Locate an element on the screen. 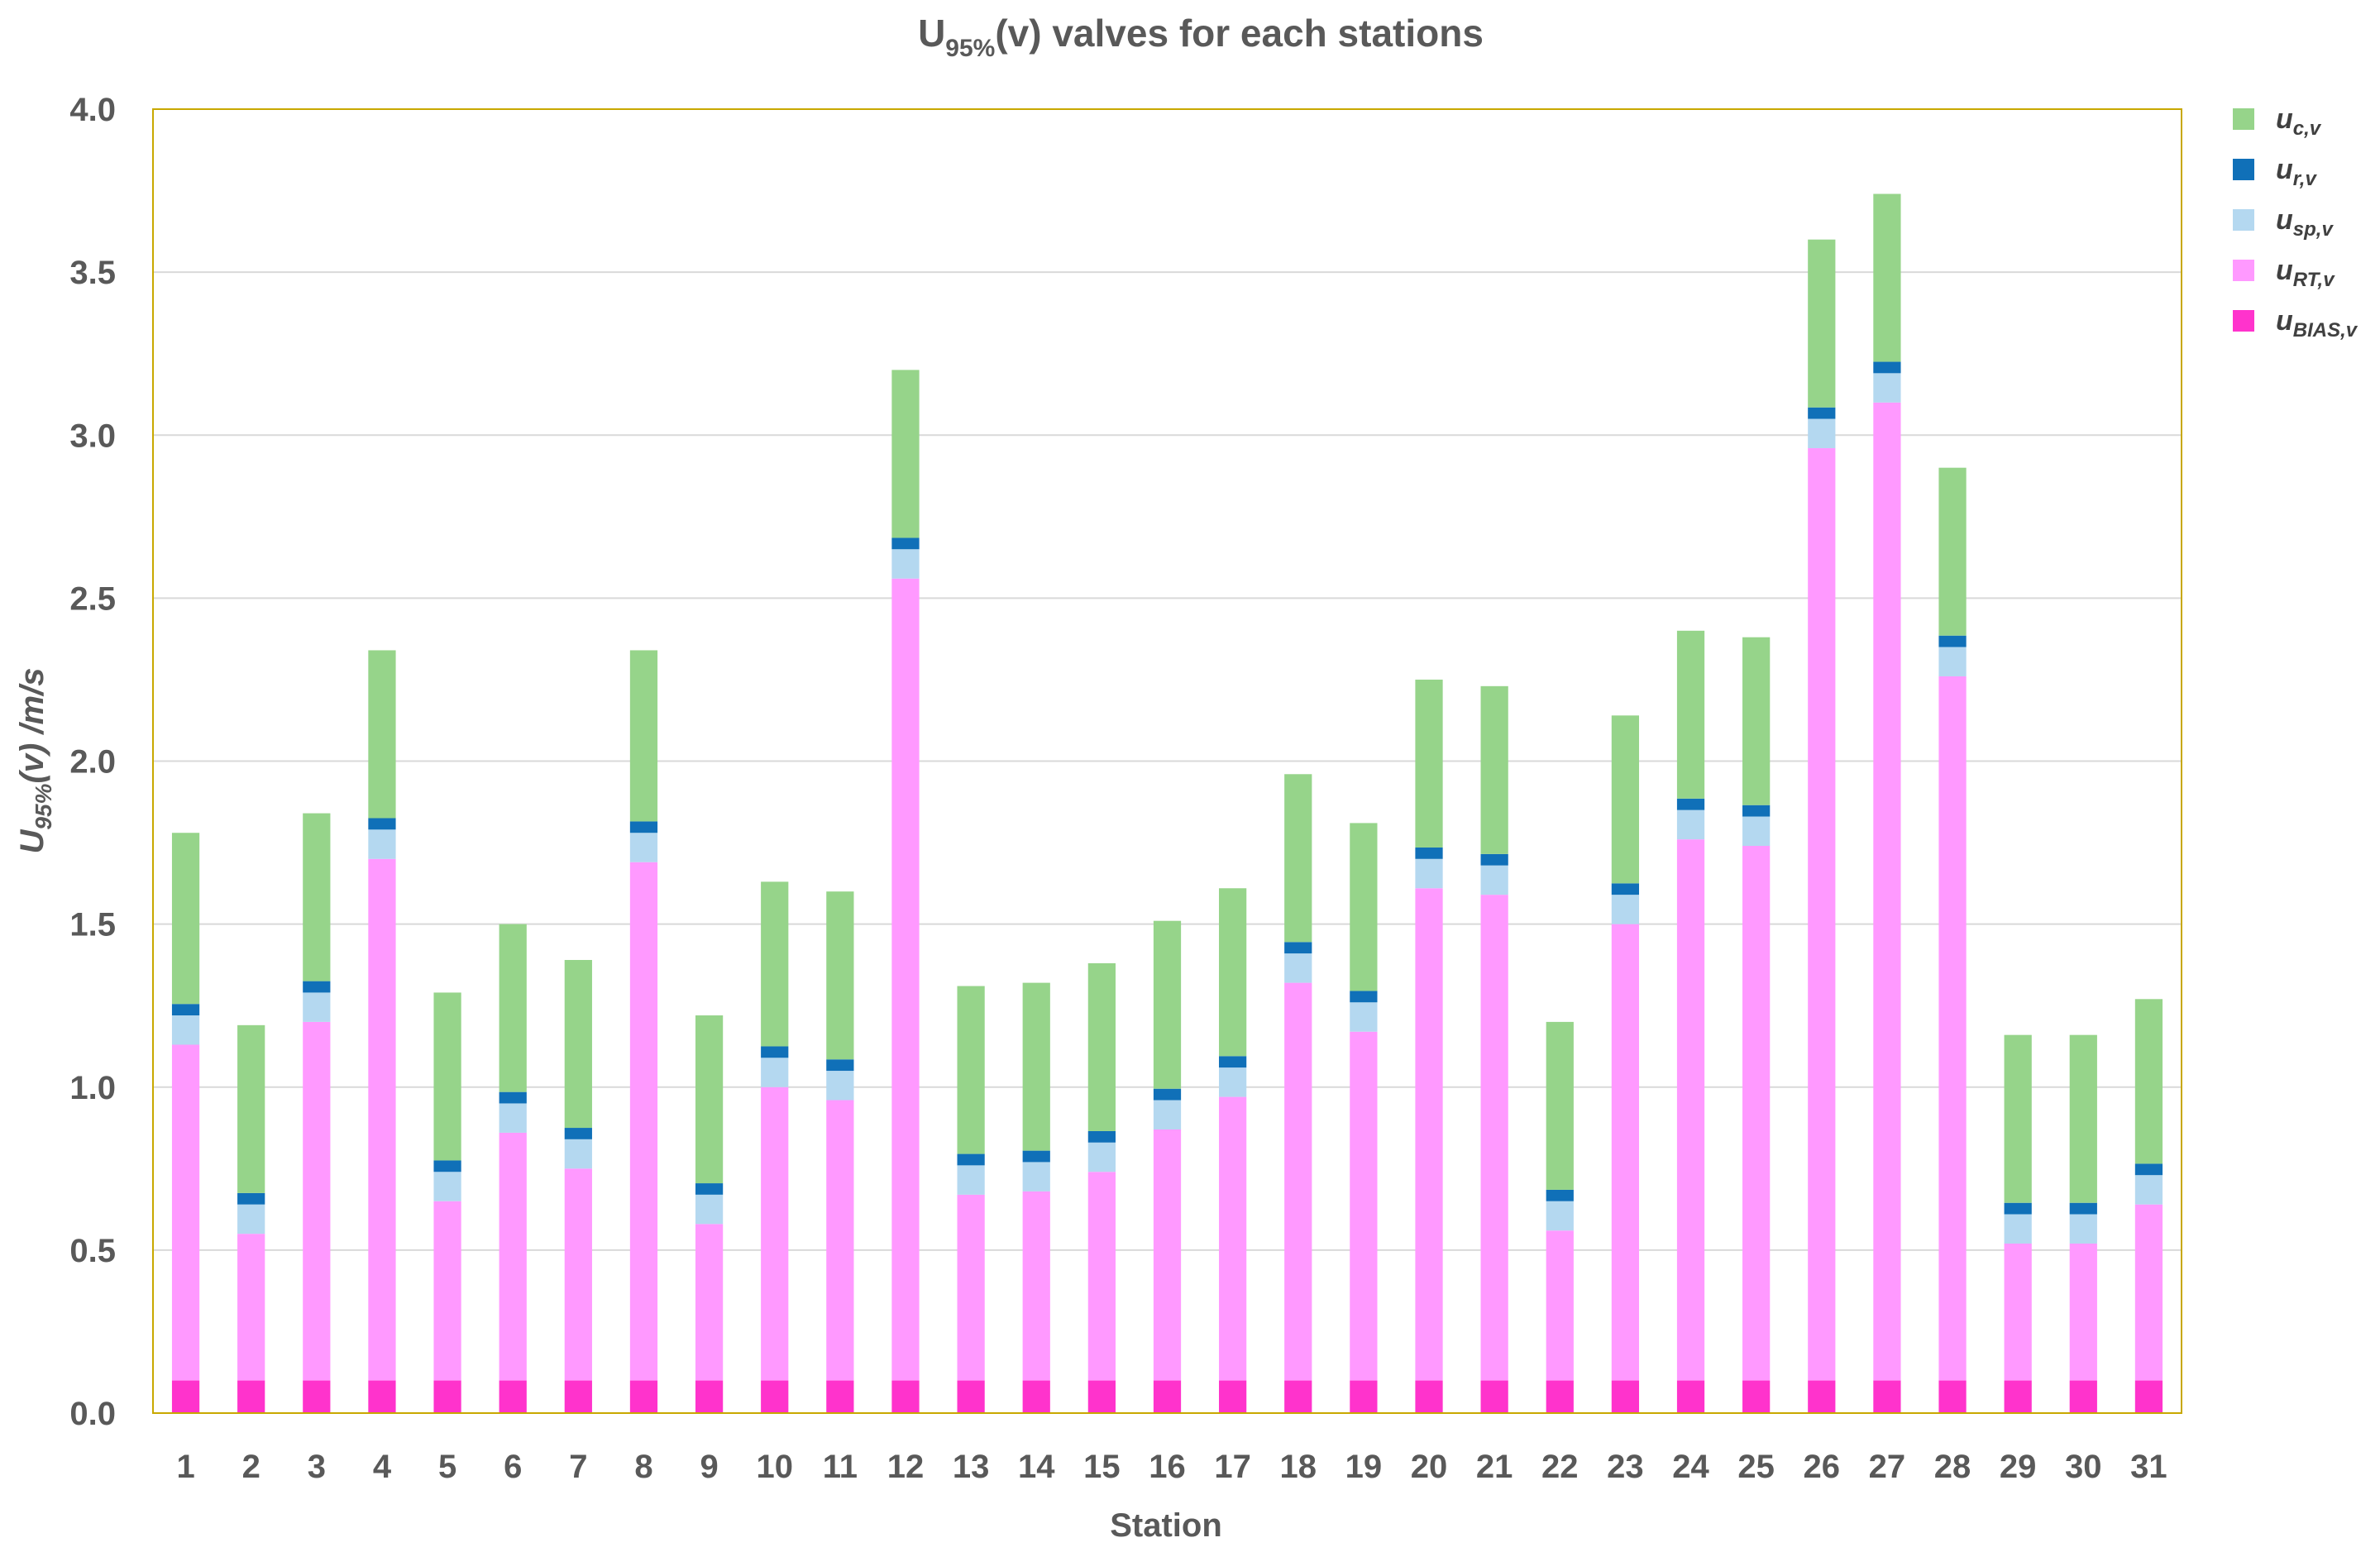 The width and height of the screenshot is (2380, 1552). x-tick-label: 30 is located at coordinates (2083, 1467).